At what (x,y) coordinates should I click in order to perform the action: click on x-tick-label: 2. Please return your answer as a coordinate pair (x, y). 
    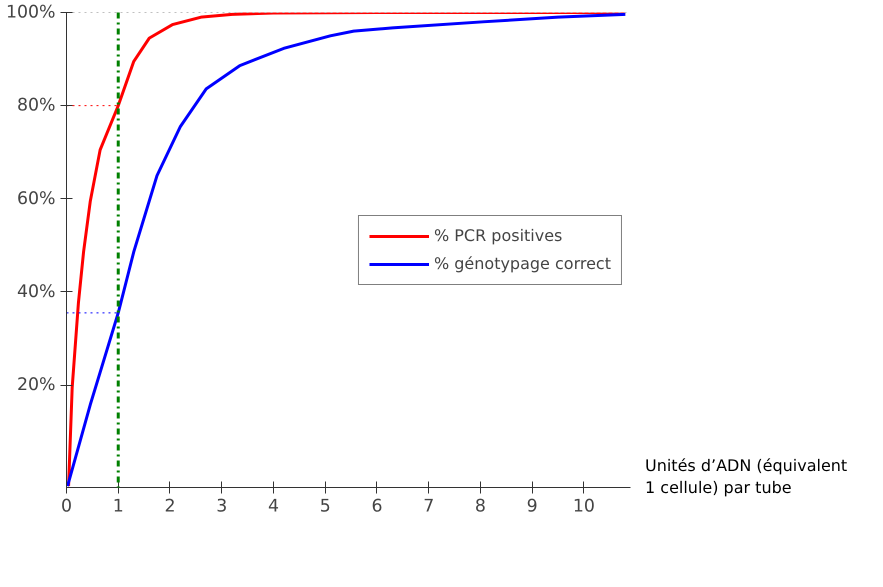
    Looking at the image, I should click on (170, 506).